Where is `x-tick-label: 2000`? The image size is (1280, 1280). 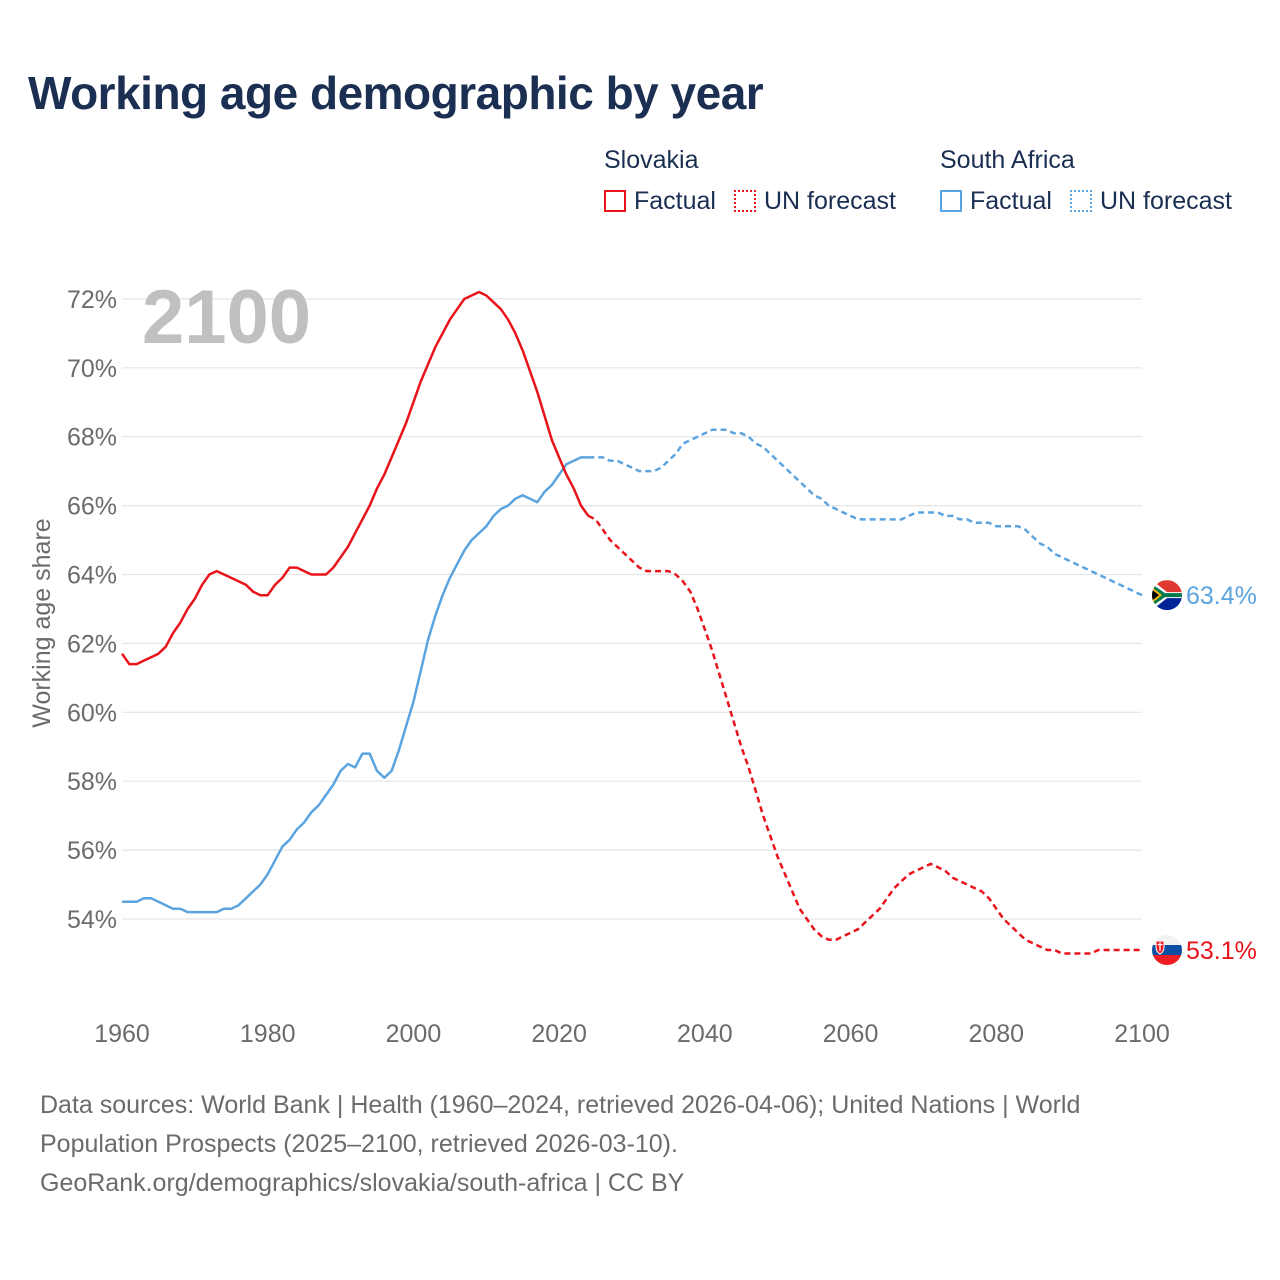 x-tick-label: 2000 is located at coordinates (414, 1034).